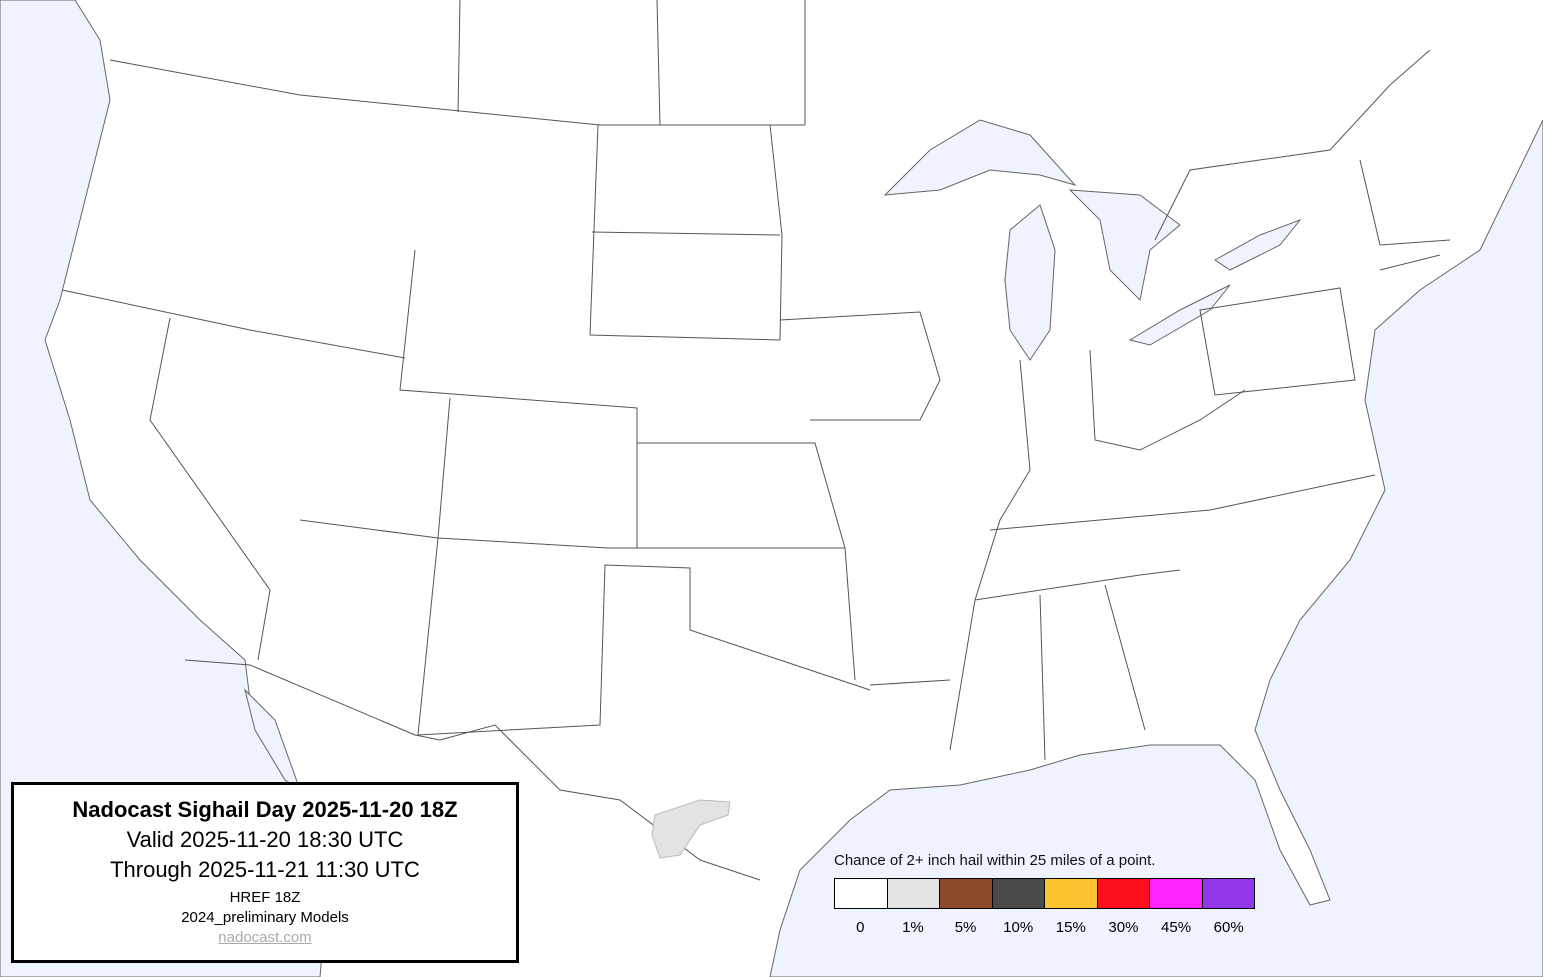 The width and height of the screenshot is (1543, 977). Describe the element at coordinates (1018, 927) in the screenshot. I see `legend-label: 10%` at that location.